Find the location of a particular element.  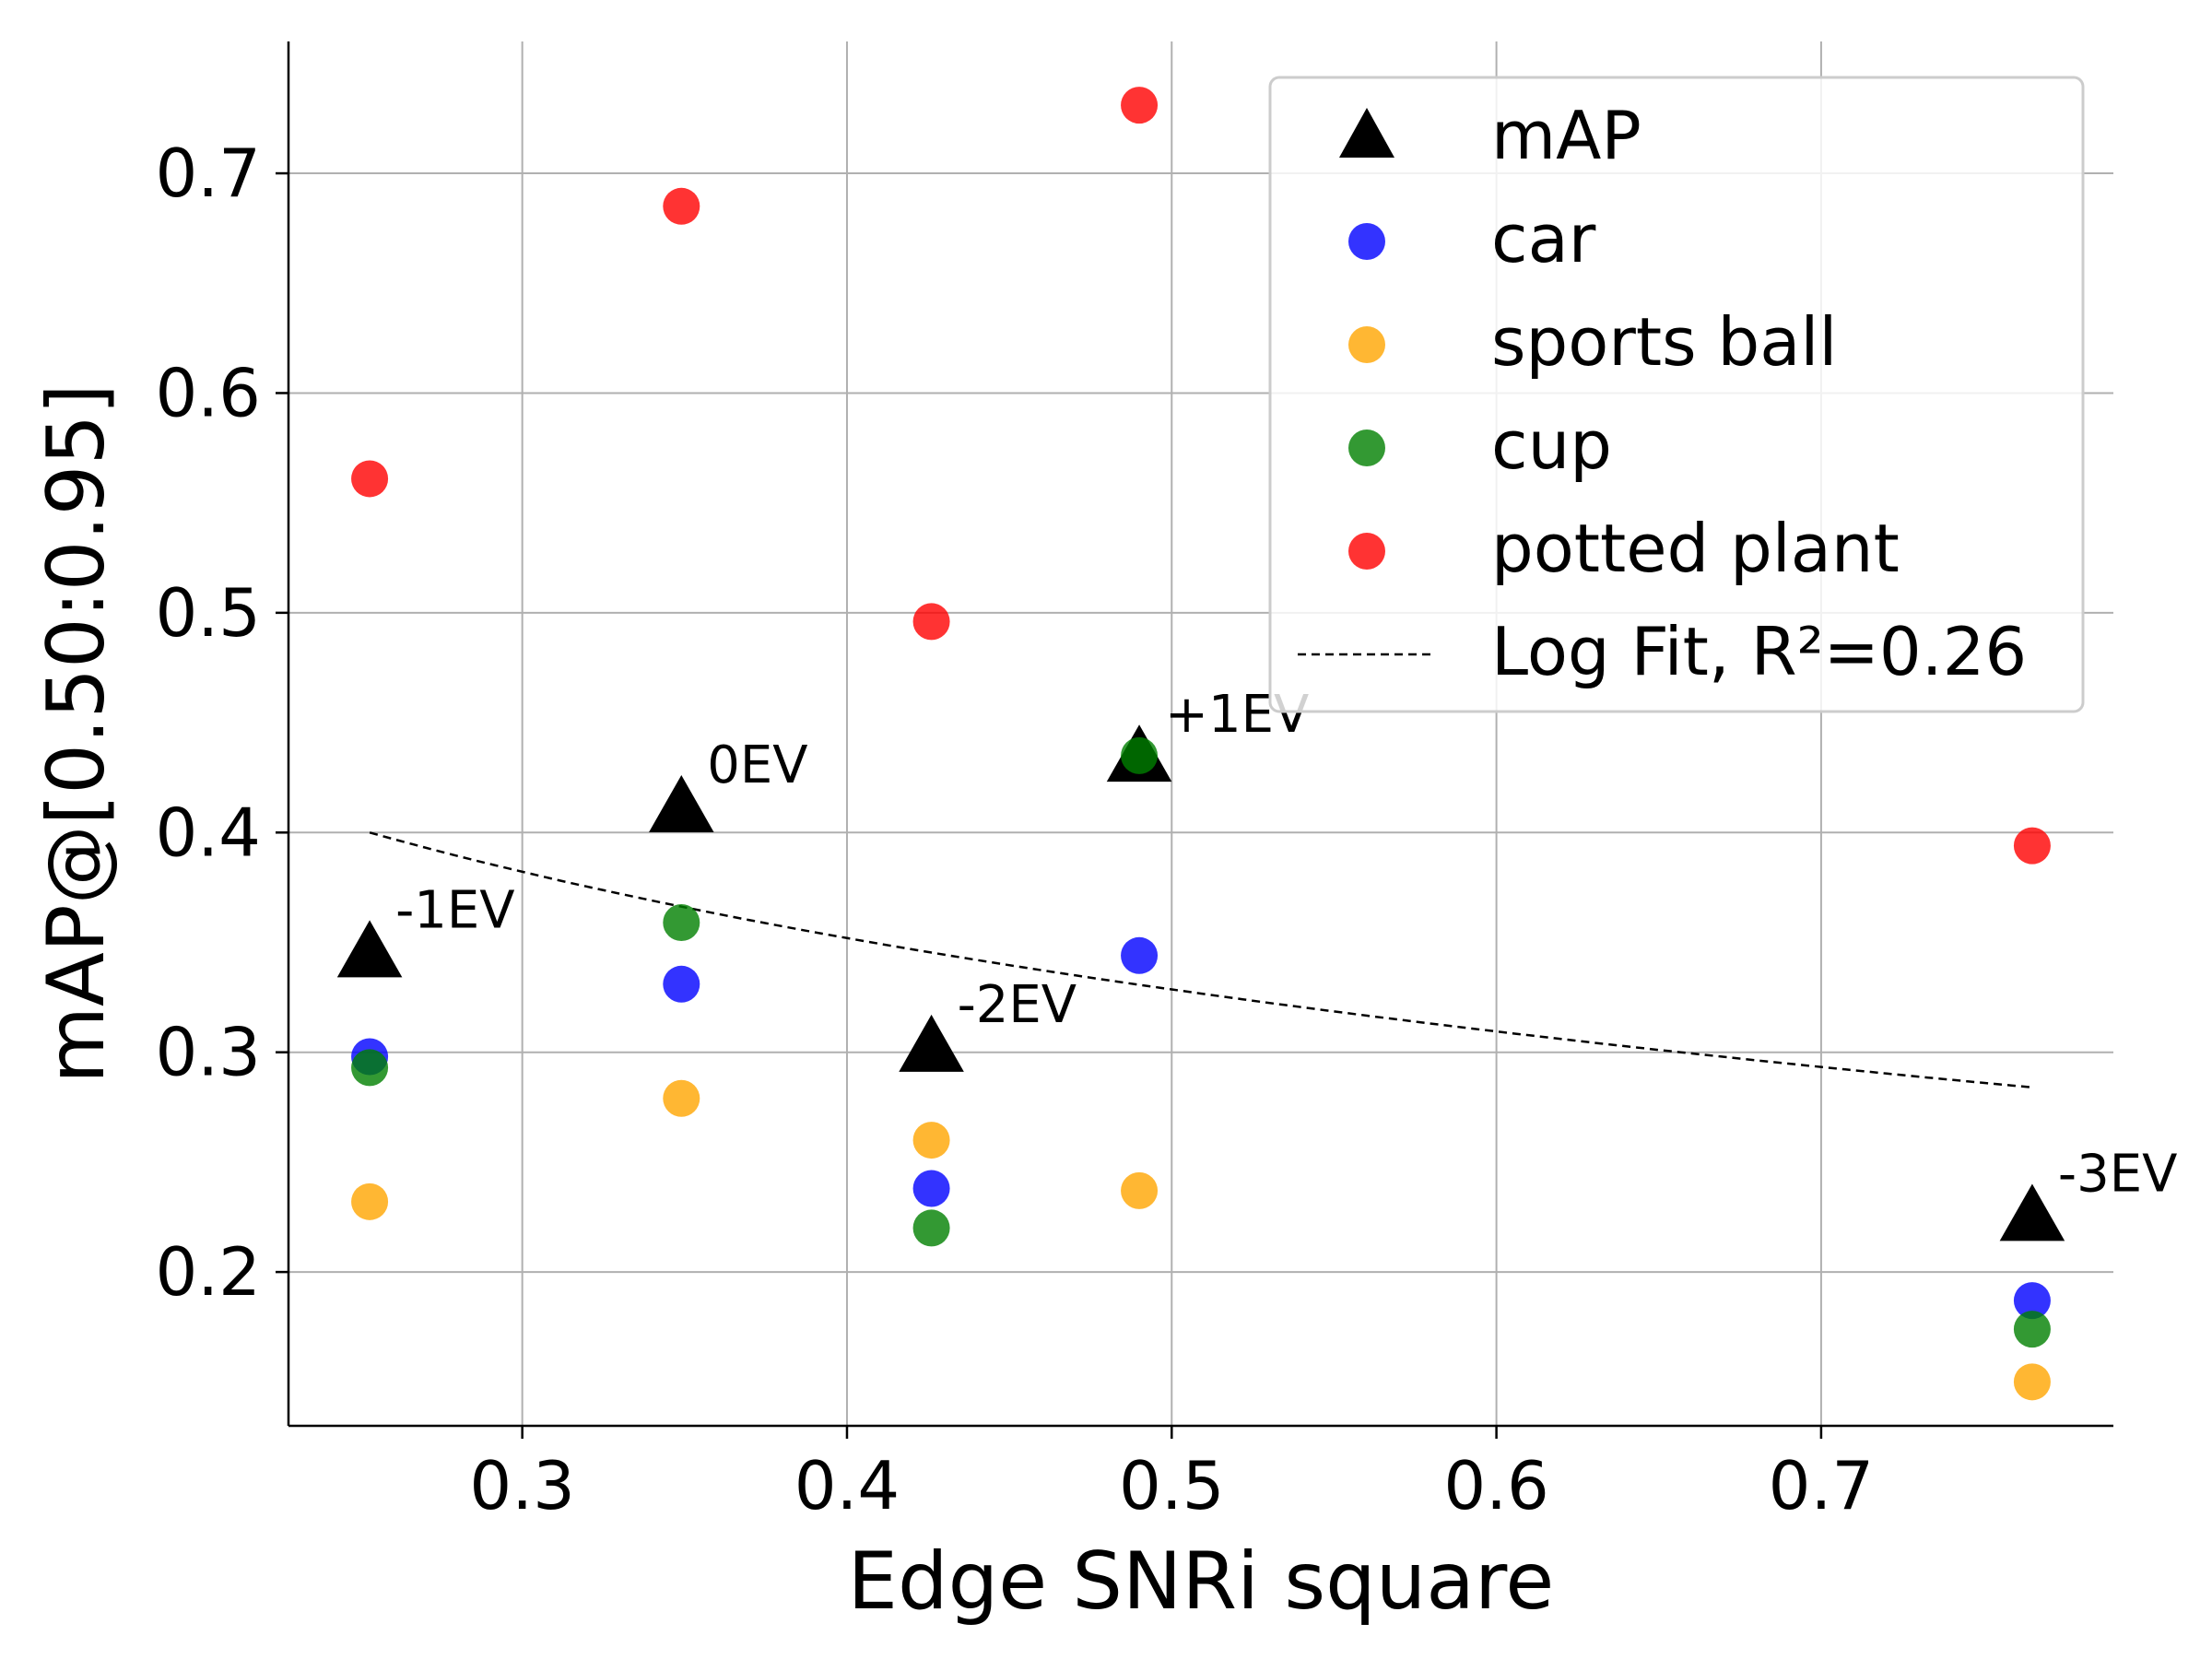

x-tick-label: 0.6 is located at coordinates (1496, 1485).